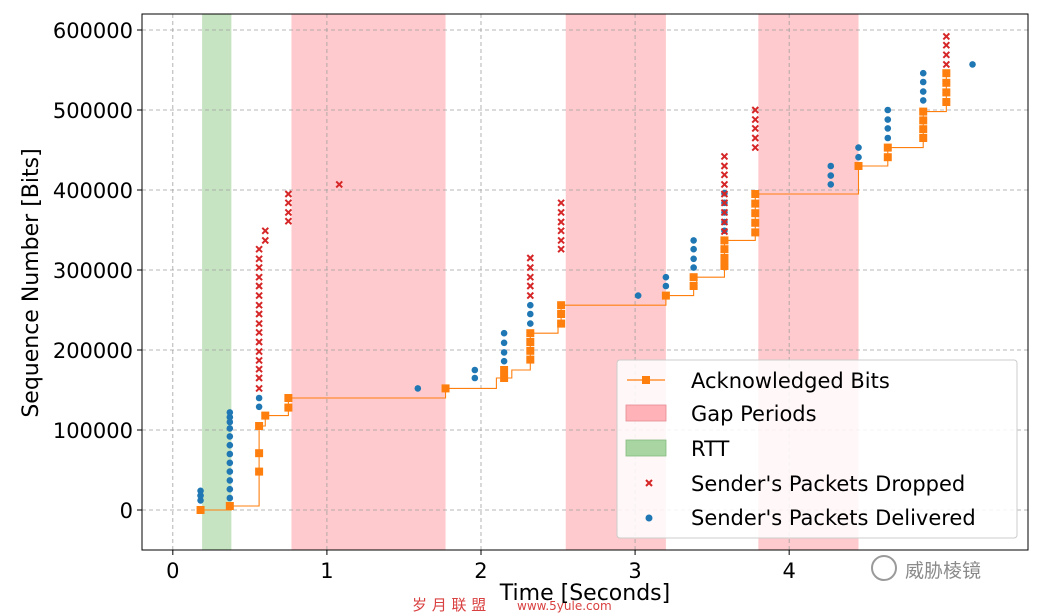 Image resolution: width=1039 pixels, height=613 pixels. What do you see at coordinates (788, 571) in the screenshot?
I see `x-tick-label: 4` at bounding box center [788, 571].